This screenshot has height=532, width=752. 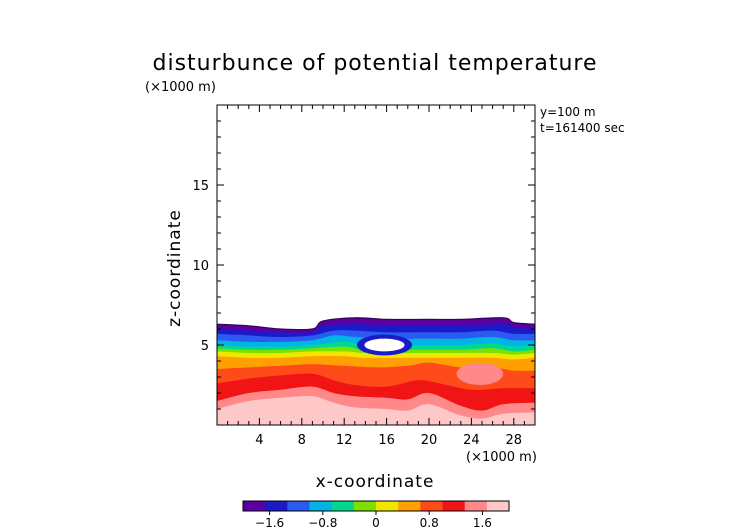 What do you see at coordinates (375, 63) in the screenshot?
I see `chart-title: disturbunce of potential temperature` at bounding box center [375, 63].